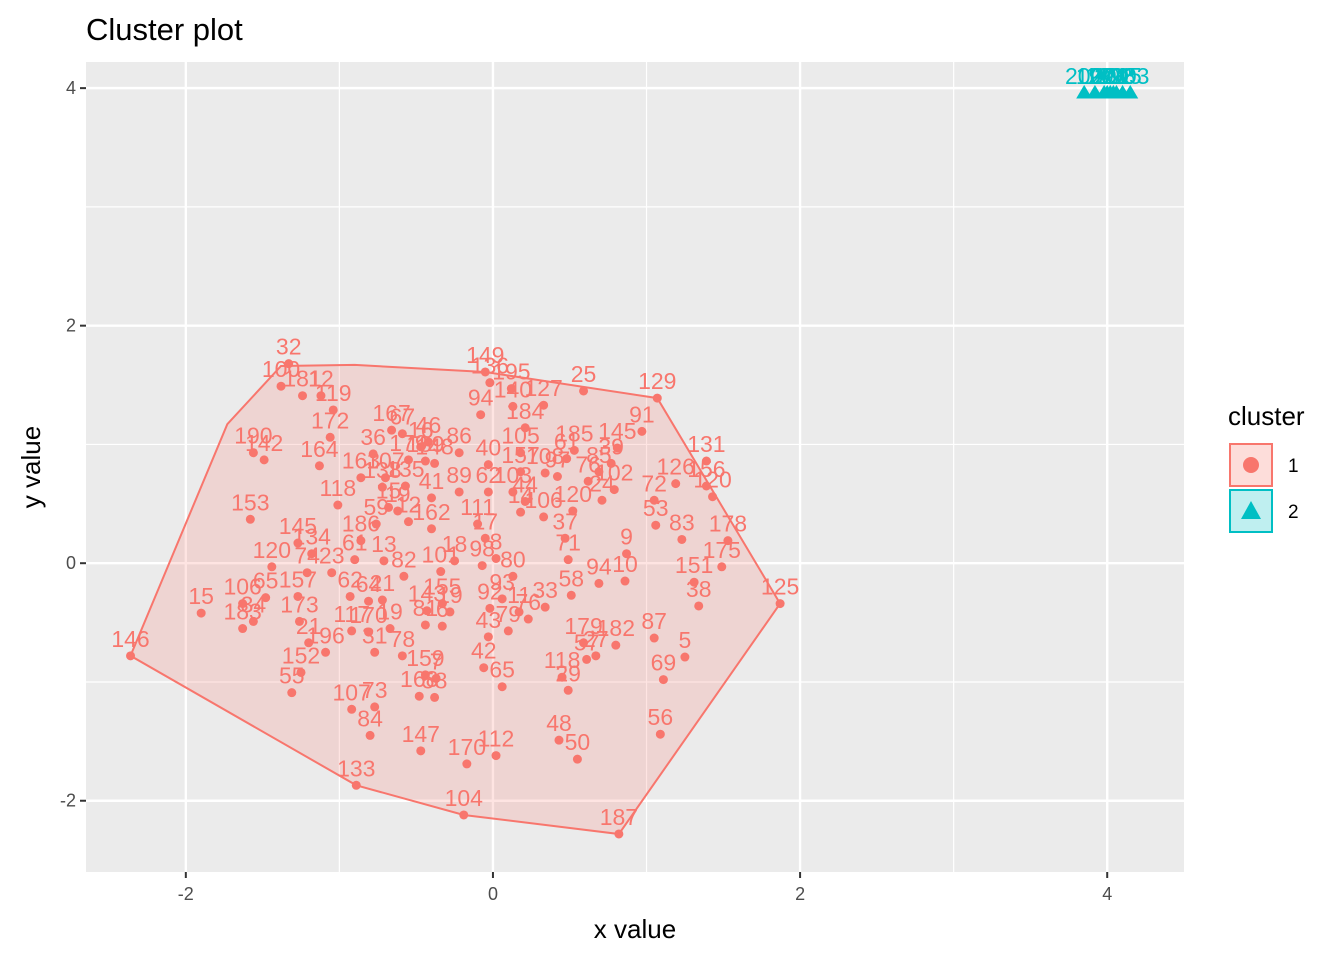 Image resolution: width=1344 pixels, height=960 pixels. What do you see at coordinates (409, 505) in the screenshot?
I see `point-label: 12` at bounding box center [409, 505].